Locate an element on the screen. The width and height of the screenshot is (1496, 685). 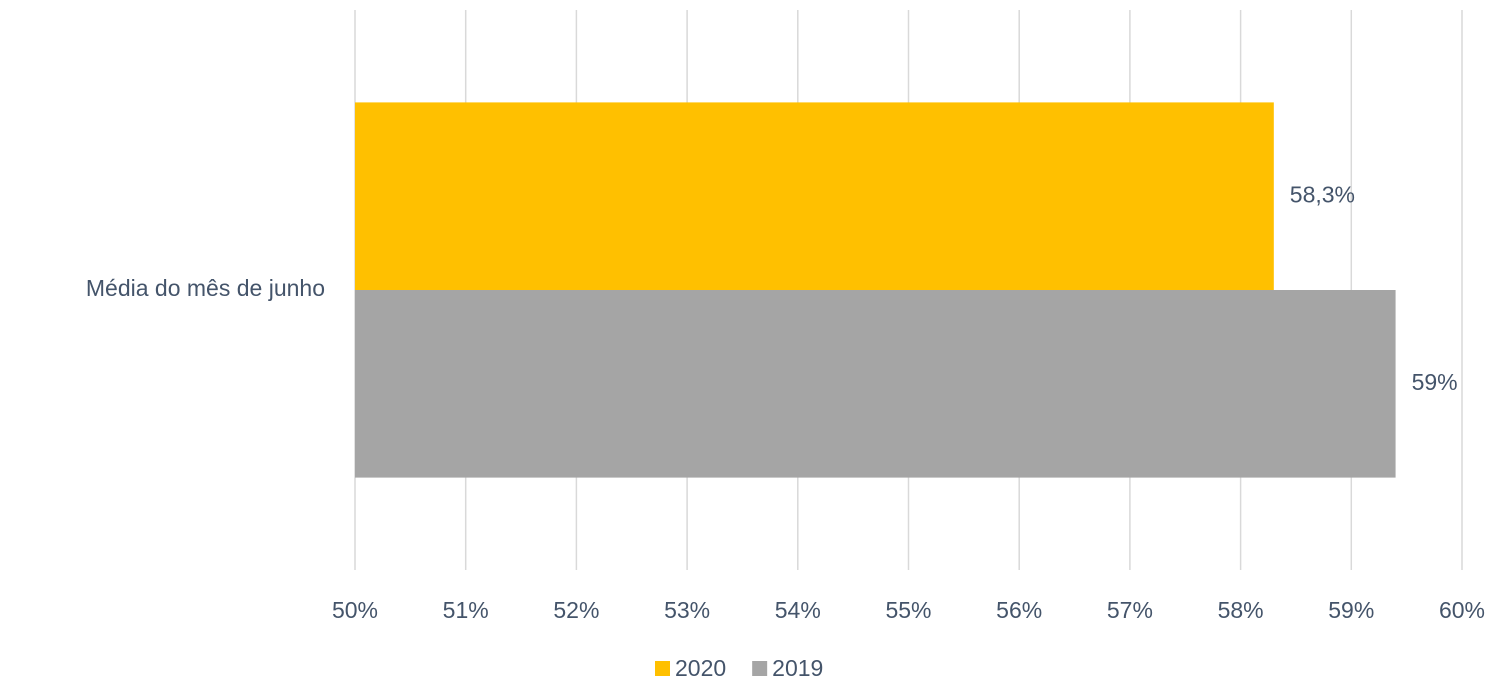
x-tick-label: 59% is located at coordinates (1351, 610).